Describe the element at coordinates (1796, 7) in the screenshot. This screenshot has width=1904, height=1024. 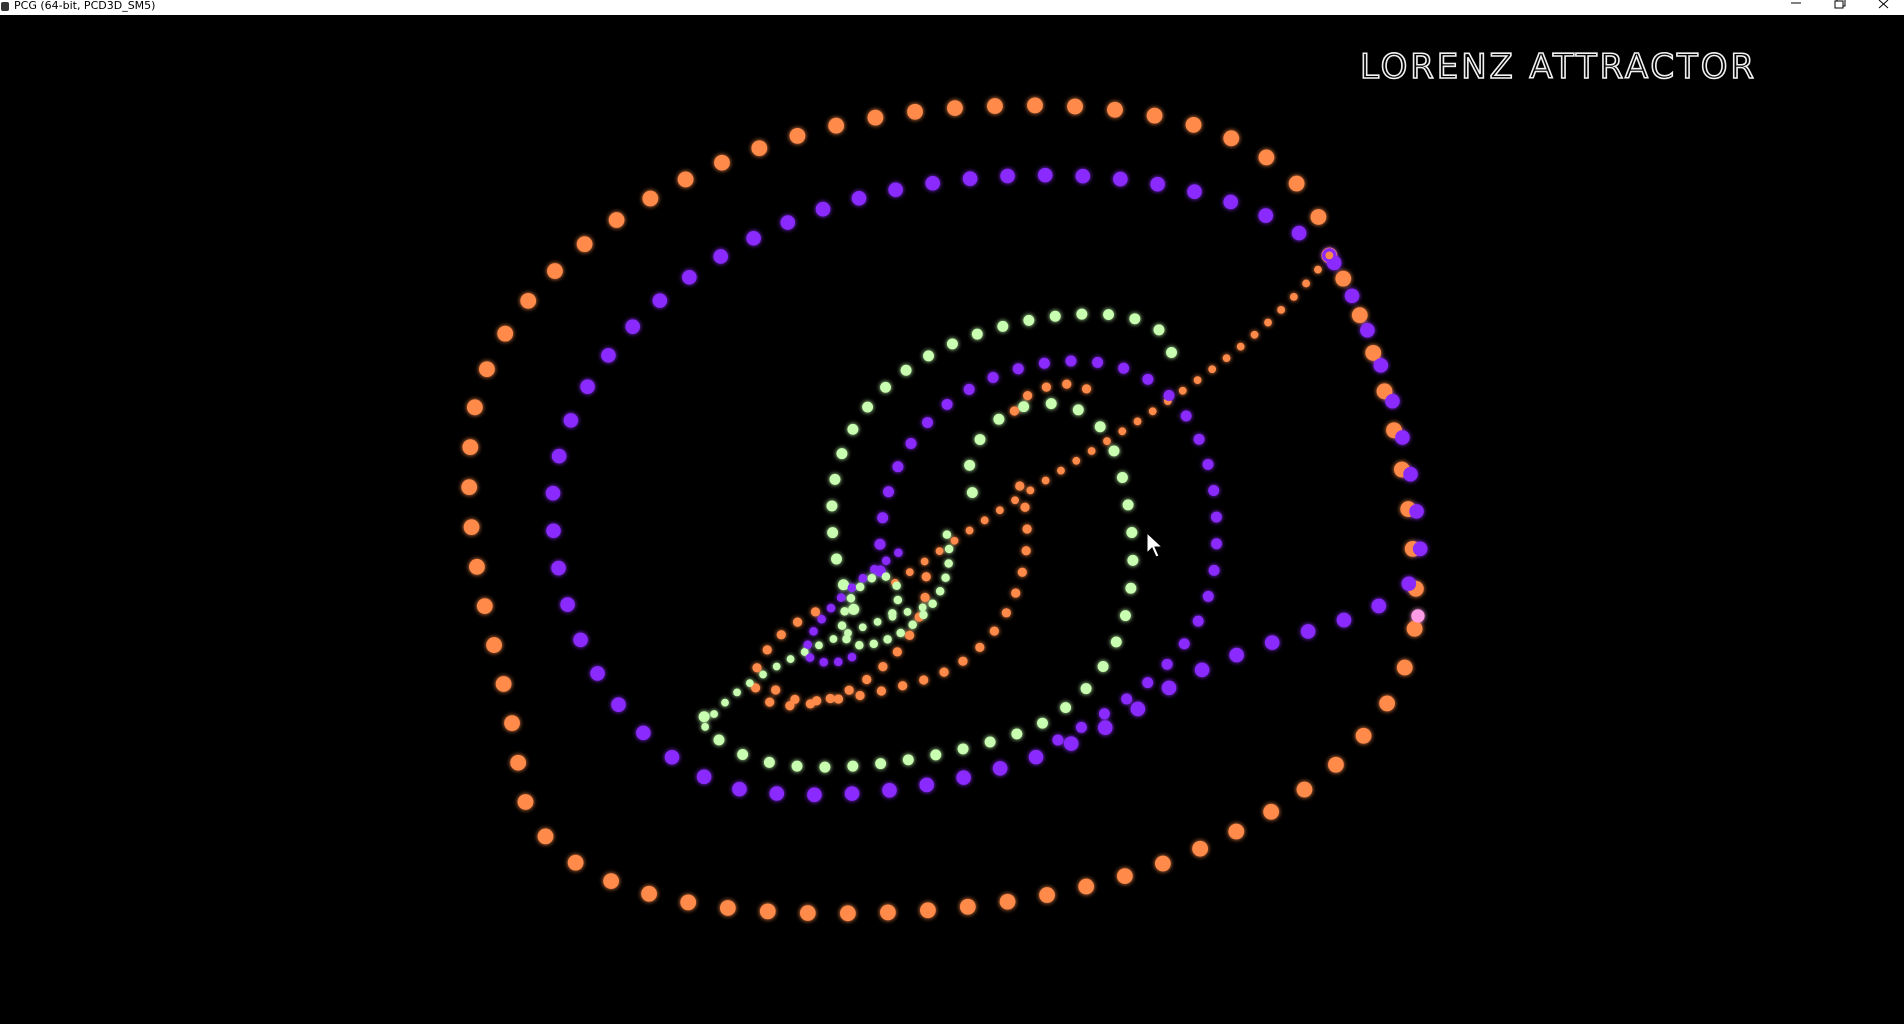
I see `minimize-button` at that location.